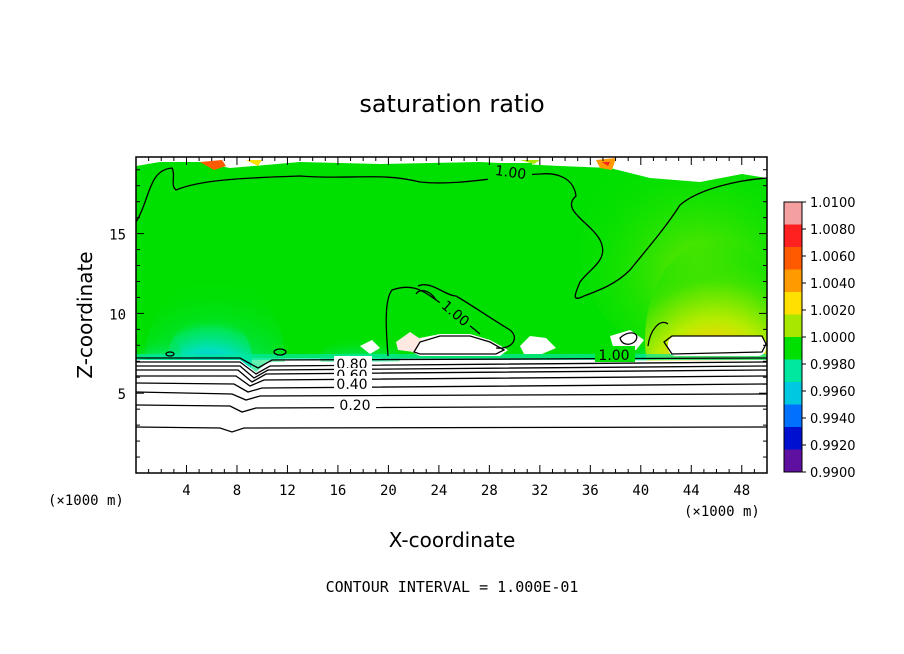  I want to click on x-axis-unit-left: (×1000 m), so click(86, 501).